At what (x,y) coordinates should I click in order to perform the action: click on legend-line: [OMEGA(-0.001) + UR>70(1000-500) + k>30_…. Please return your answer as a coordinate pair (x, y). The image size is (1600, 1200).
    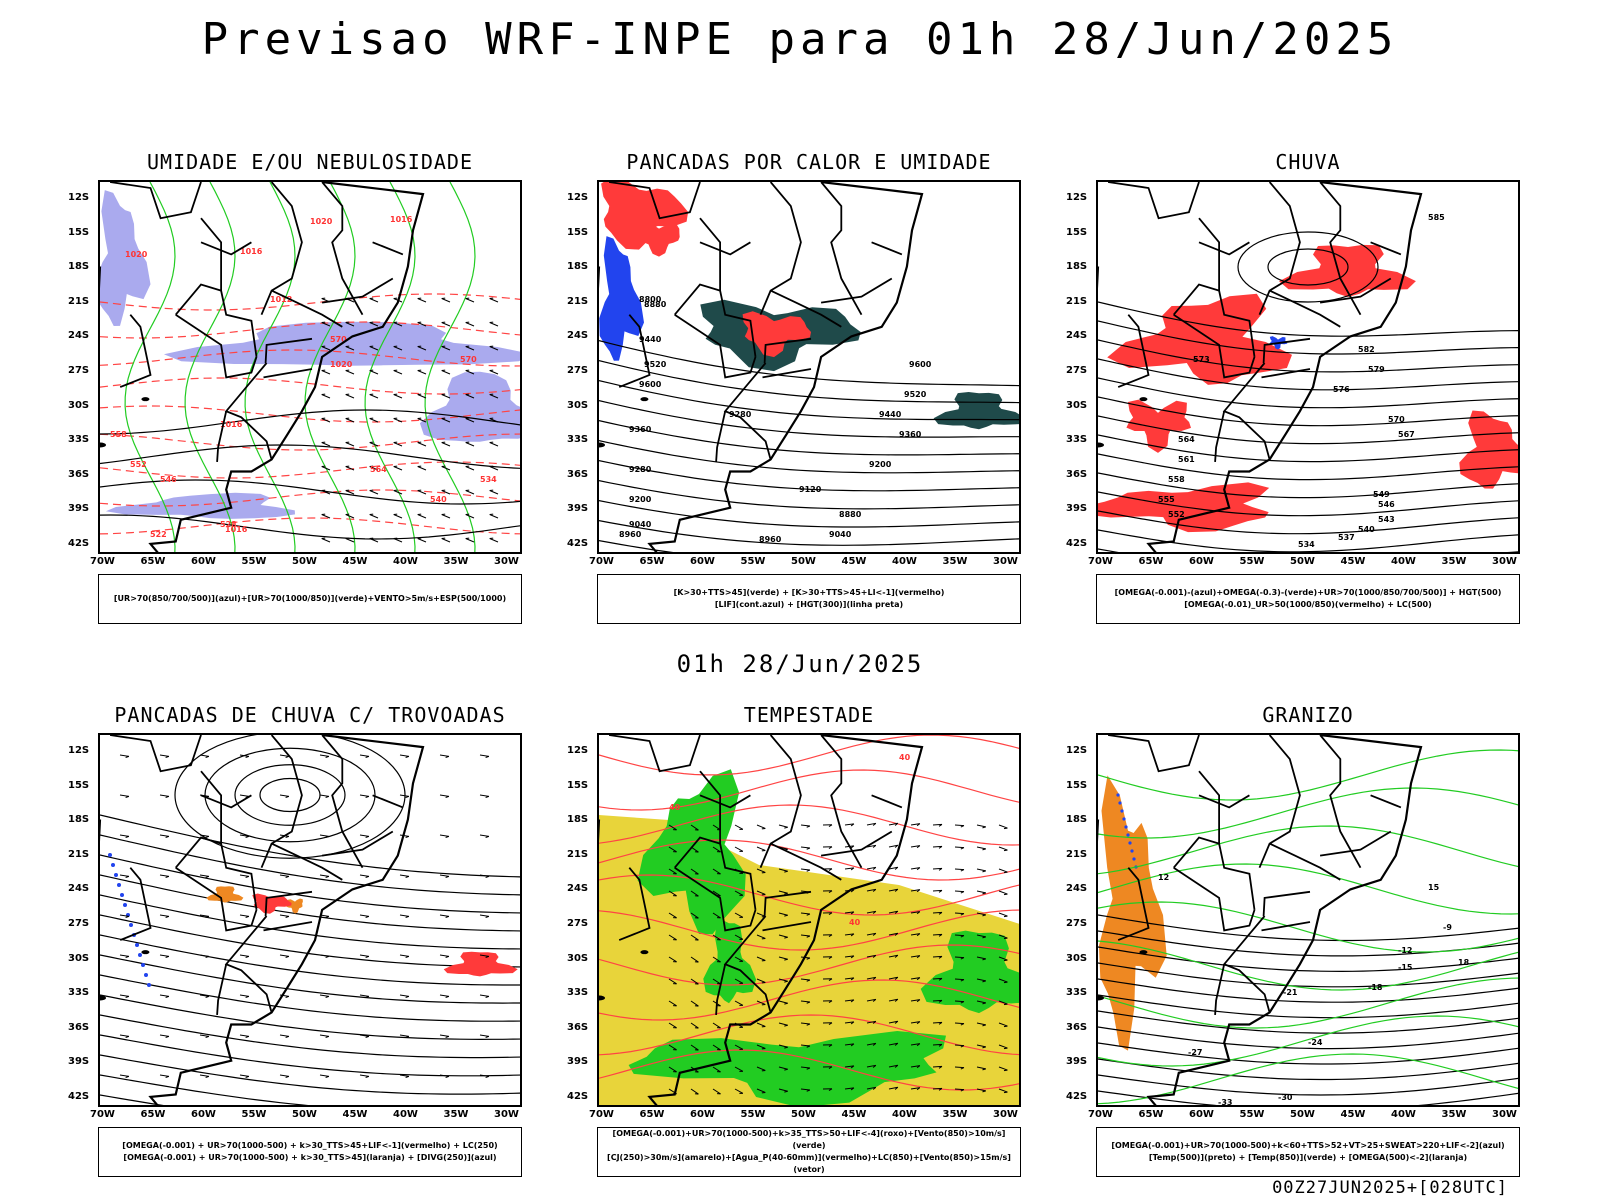
    Looking at the image, I should click on (310, 1145).